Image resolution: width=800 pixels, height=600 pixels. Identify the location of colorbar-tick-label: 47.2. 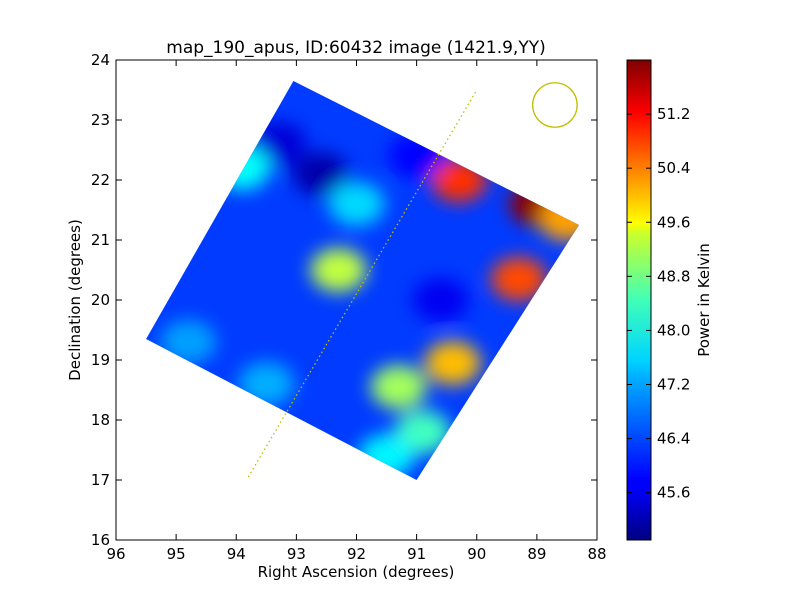
(673, 385).